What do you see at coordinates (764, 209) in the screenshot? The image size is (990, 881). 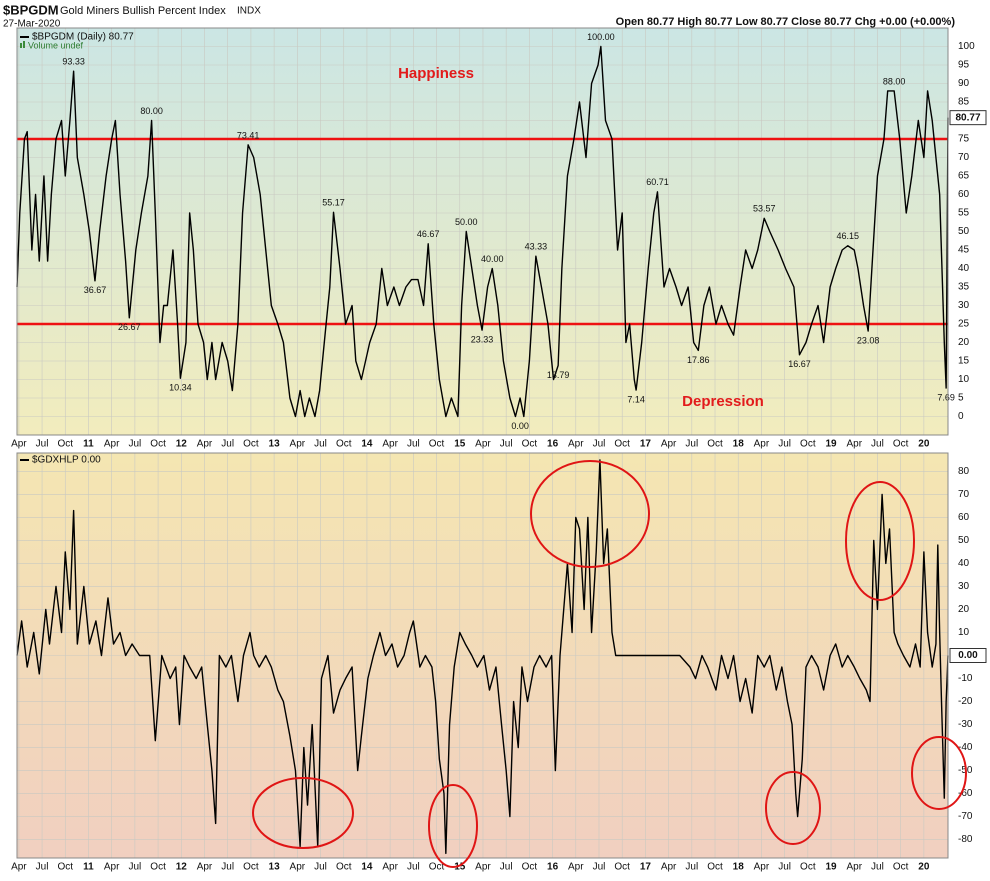 I see `data-label: 53.57` at bounding box center [764, 209].